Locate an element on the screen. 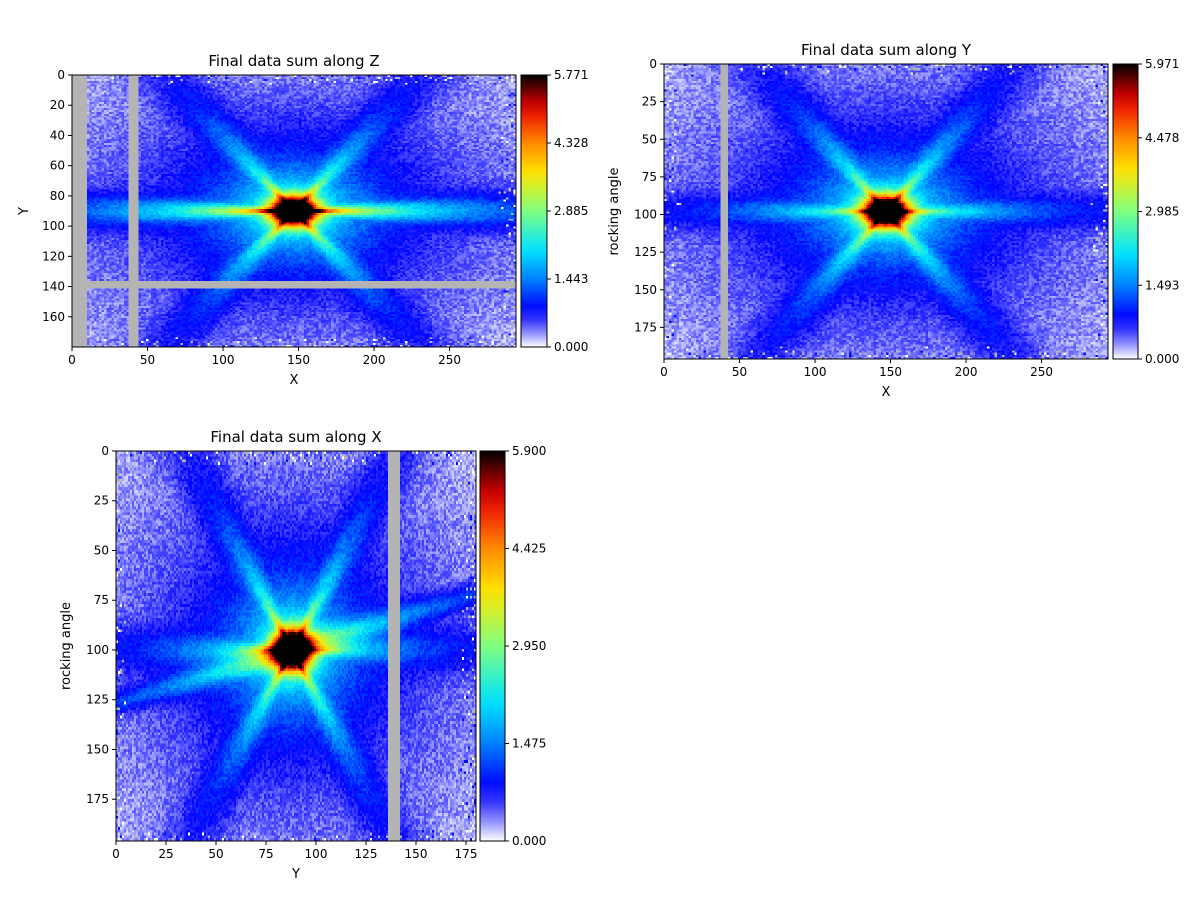  colorbar-tick-label: 4.478 is located at coordinates (1162, 138).